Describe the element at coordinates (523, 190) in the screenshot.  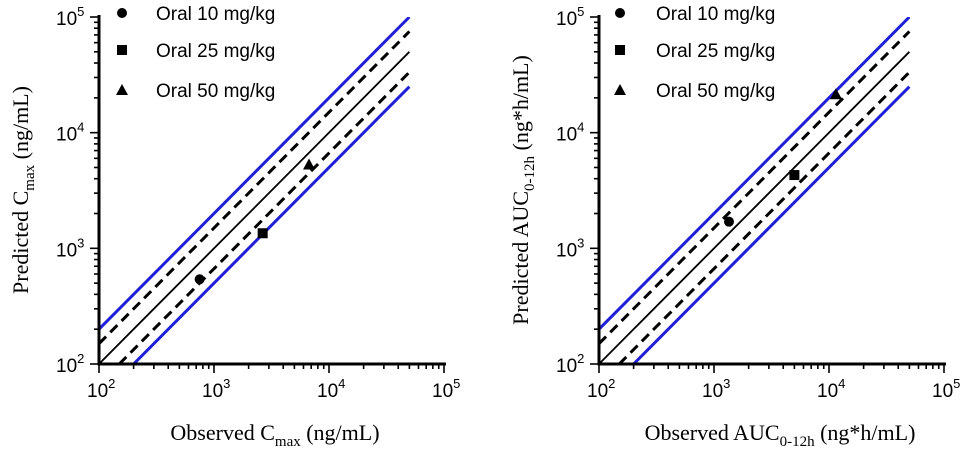
I see `y-axis-title: Predicted AUC0-12h (ng*h/mL)` at that location.